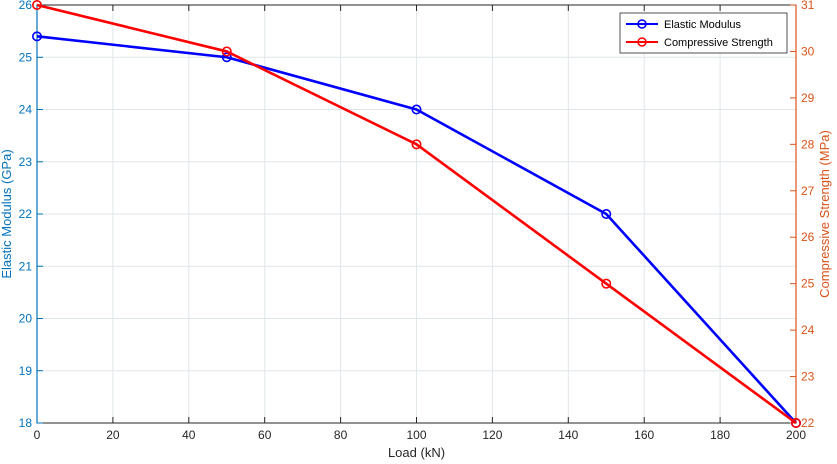 The image size is (837, 464). I want to click on right-y-tick-label: 27, so click(808, 191).